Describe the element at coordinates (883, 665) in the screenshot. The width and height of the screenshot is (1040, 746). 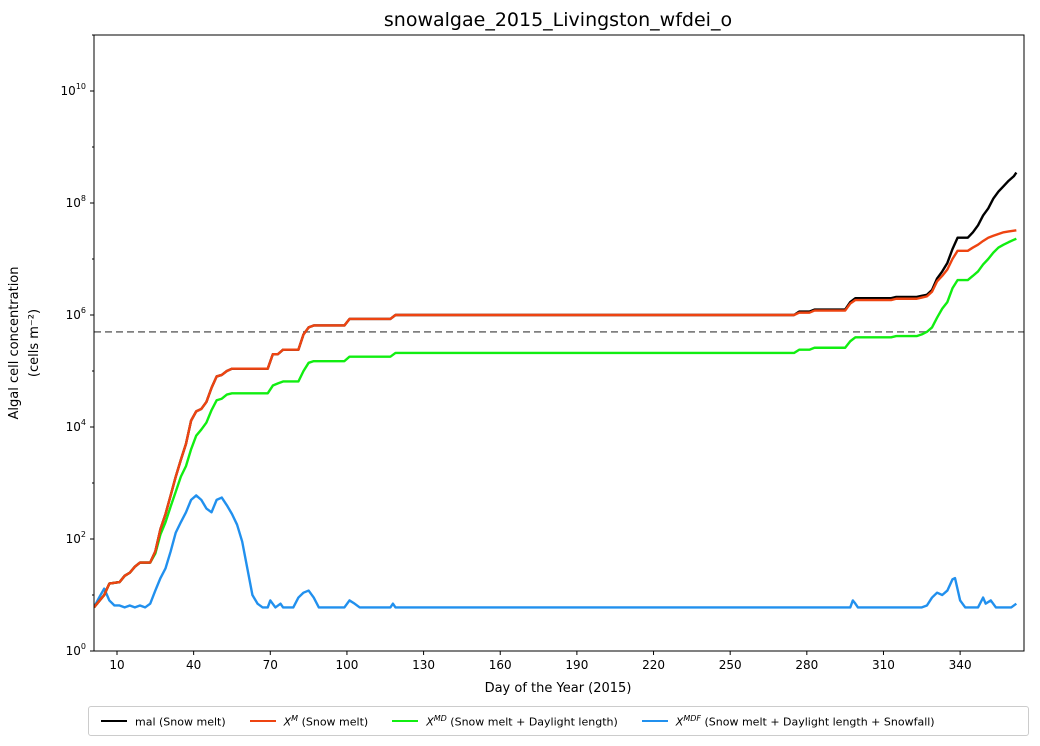
I see `x-tick-label: 310` at that location.